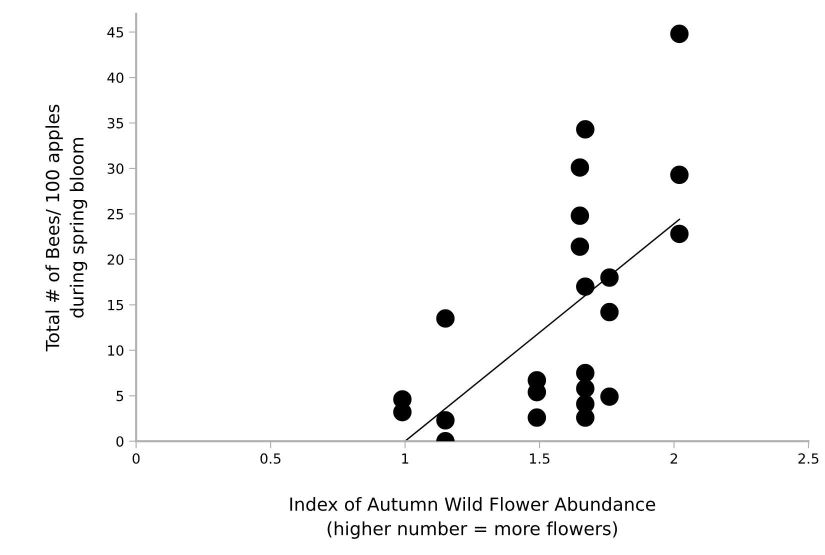 The image size is (825, 555). What do you see at coordinates (674, 458) in the screenshot?
I see `x-tick-label: 2` at bounding box center [674, 458].